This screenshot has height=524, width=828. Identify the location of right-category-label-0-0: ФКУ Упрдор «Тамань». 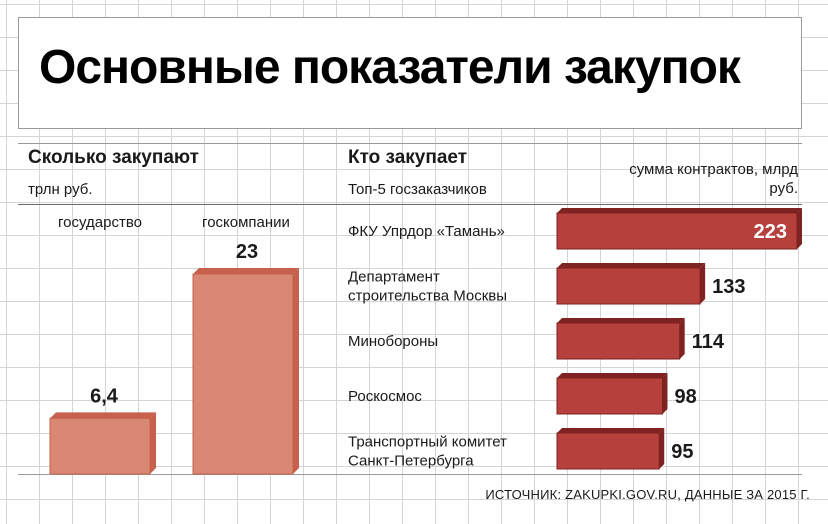
(426, 231).